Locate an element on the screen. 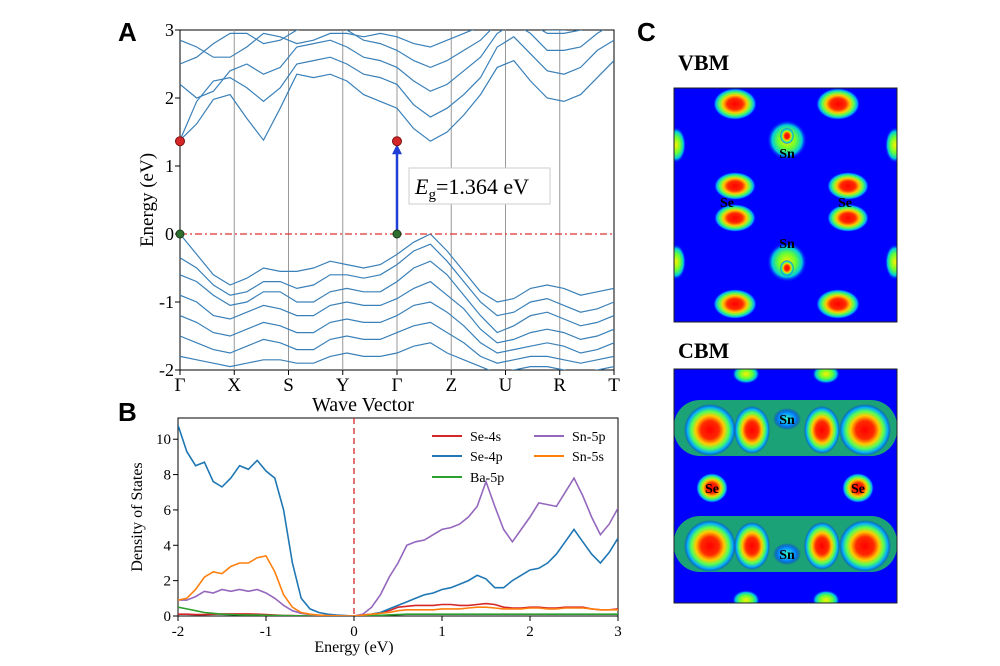  cbm-atom-label: Se is located at coordinates (712, 489).